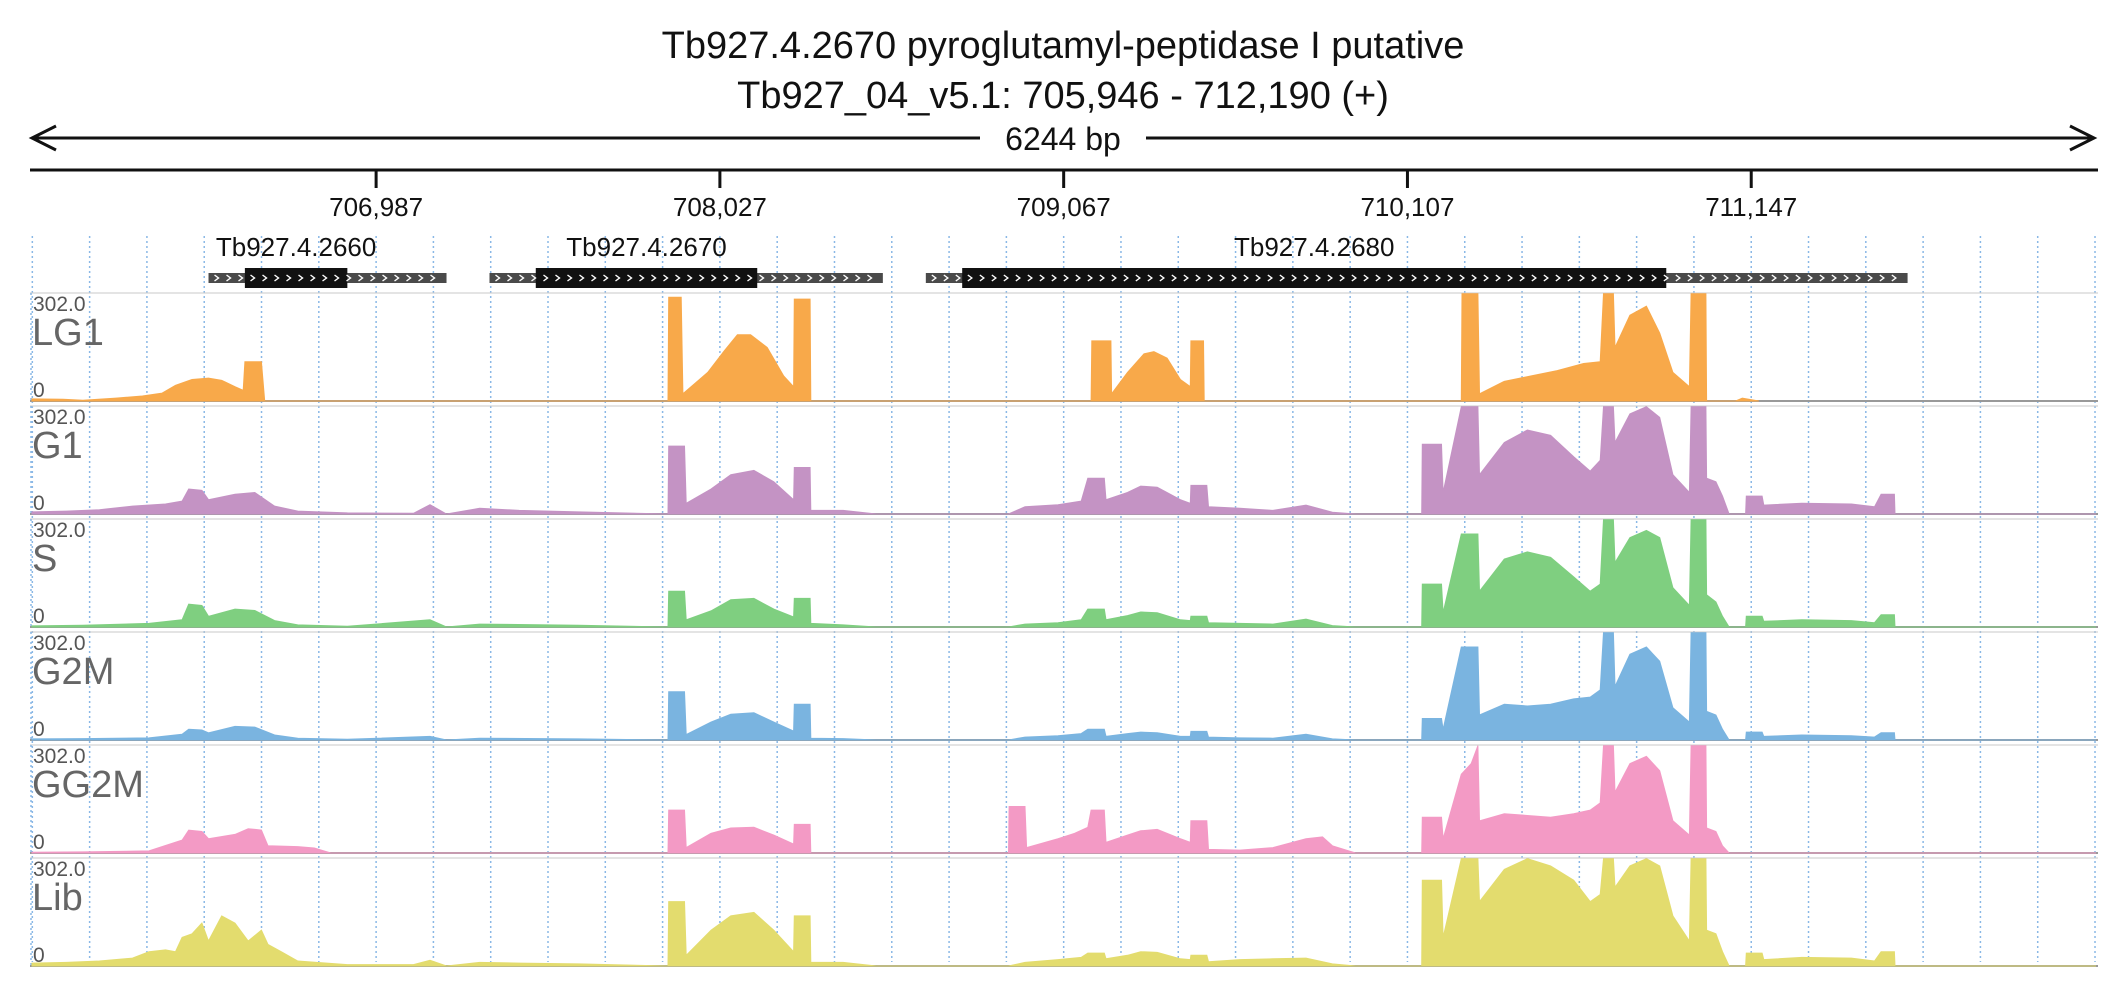 The width and height of the screenshot is (2126, 1000). What do you see at coordinates (88, 785) in the screenshot?
I see `track-name: GG2M` at bounding box center [88, 785].